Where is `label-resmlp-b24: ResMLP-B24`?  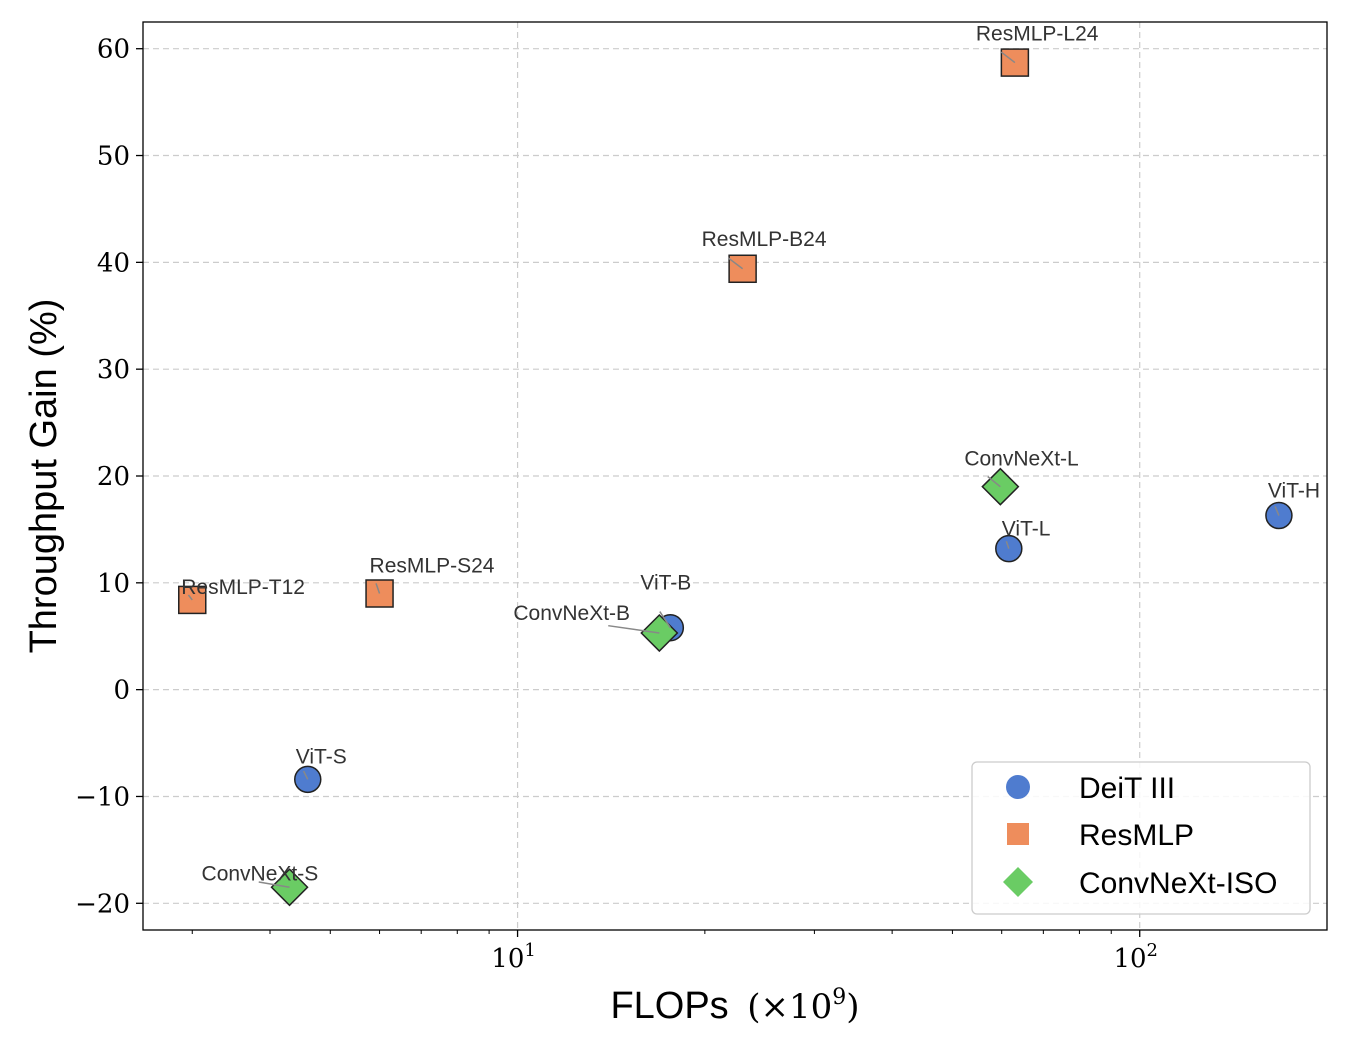 label-resmlp-b24: ResMLP-B24 is located at coordinates (764, 239).